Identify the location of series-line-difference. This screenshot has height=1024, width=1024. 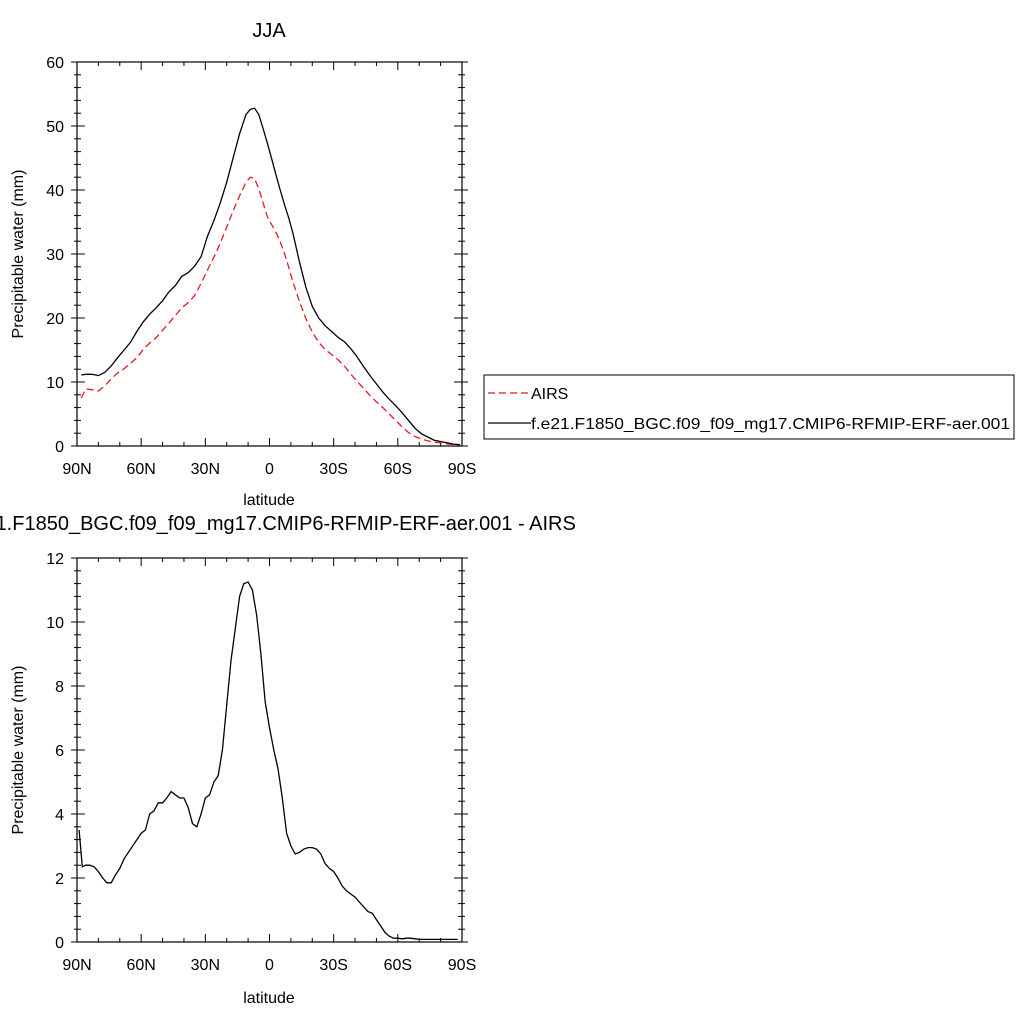
(268, 761).